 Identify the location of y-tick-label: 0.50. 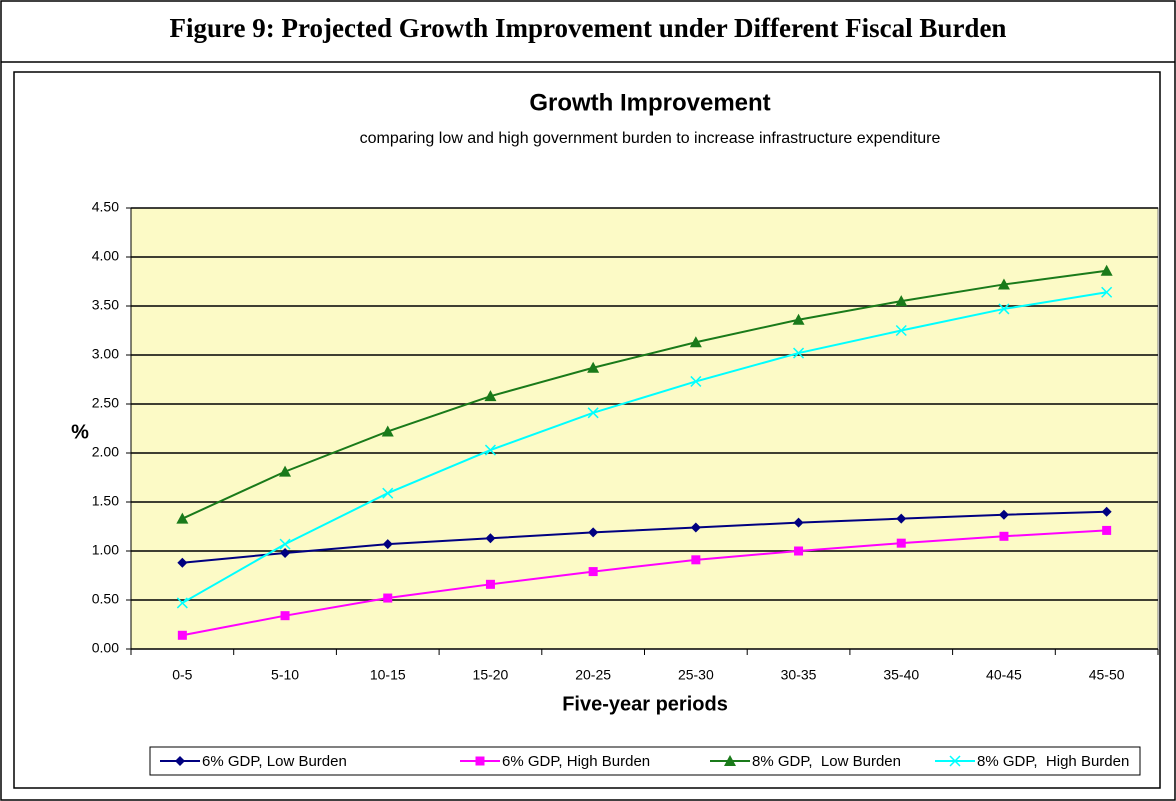
(105, 599).